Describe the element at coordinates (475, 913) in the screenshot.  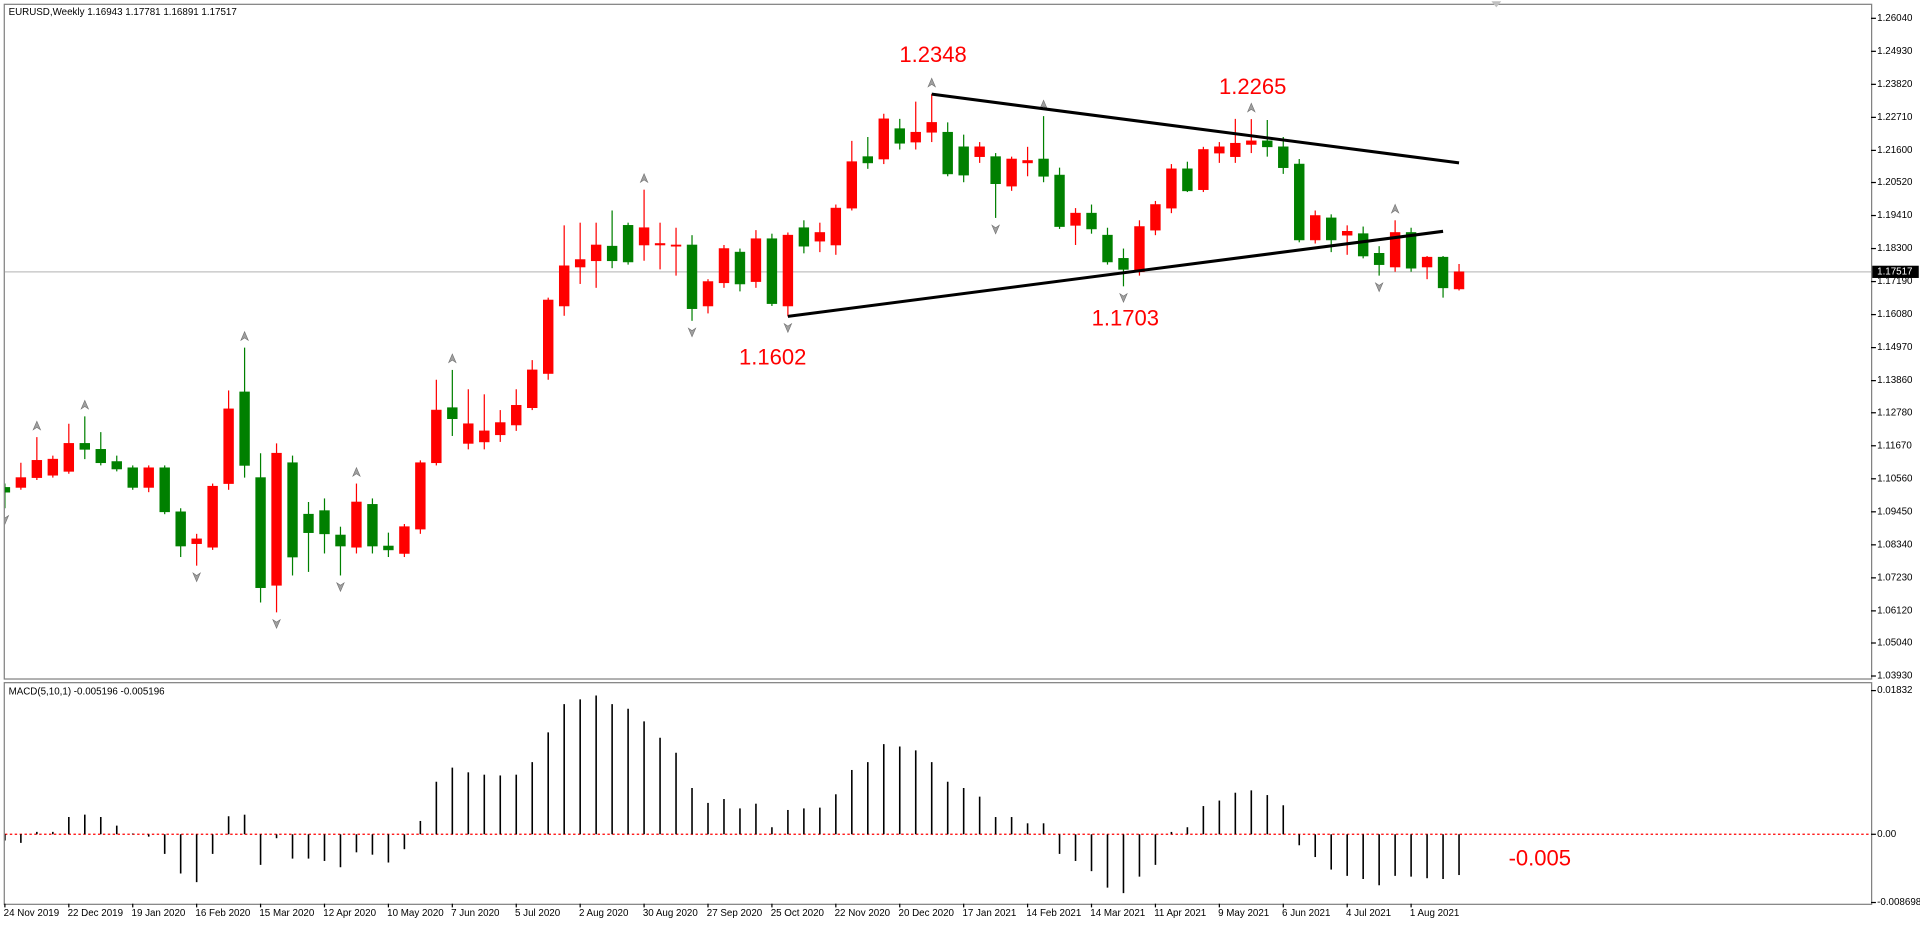
I see `x-tick-label: 7 Jun 2020` at that location.